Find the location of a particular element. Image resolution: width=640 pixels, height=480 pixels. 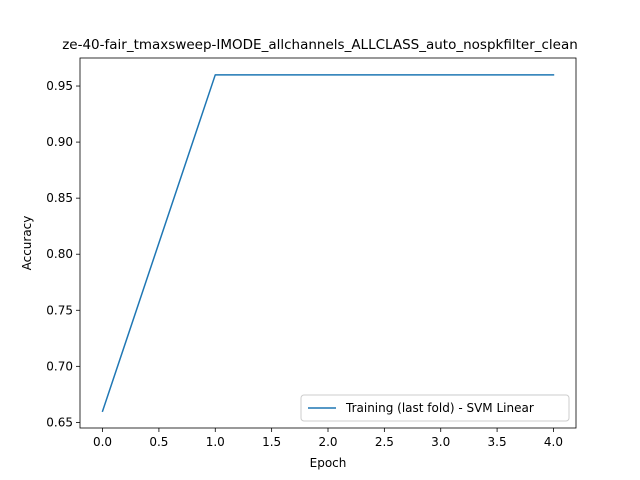

x-tick-label: 2.5 is located at coordinates (384, 442).